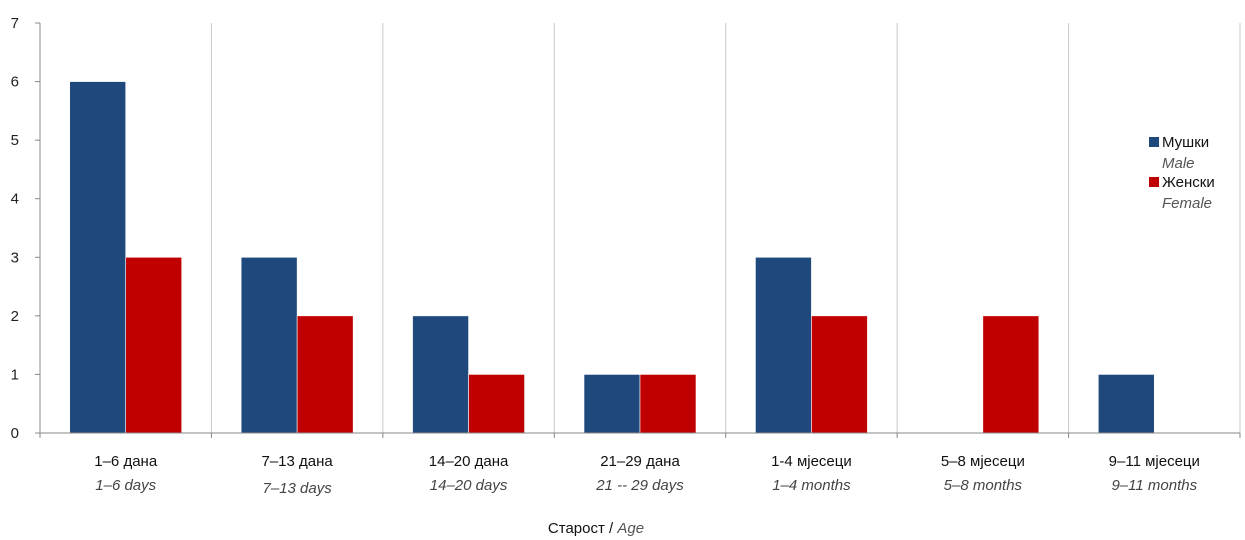 This screenshot has height=540, width=1245. Describe the element at coordinates (15, 199) in the screenshot. I see `y-tick-label: 4` at that location.